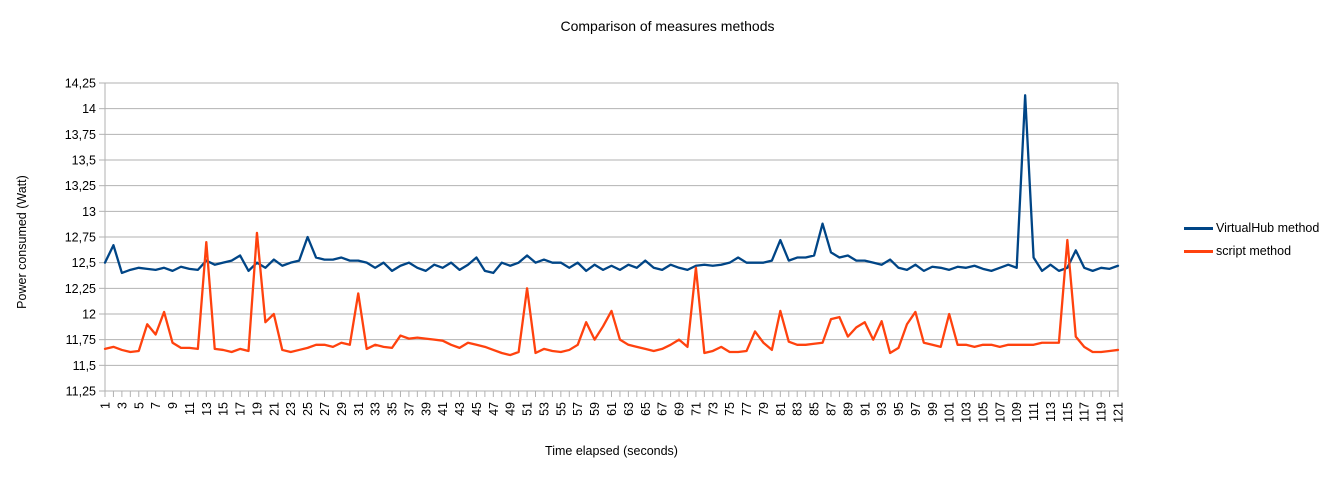 The height and width of the screenshot is (477, 1335). Describe the element at coordinates (899, 409) in the screenshot. I see `svg-text: 95` at that location.